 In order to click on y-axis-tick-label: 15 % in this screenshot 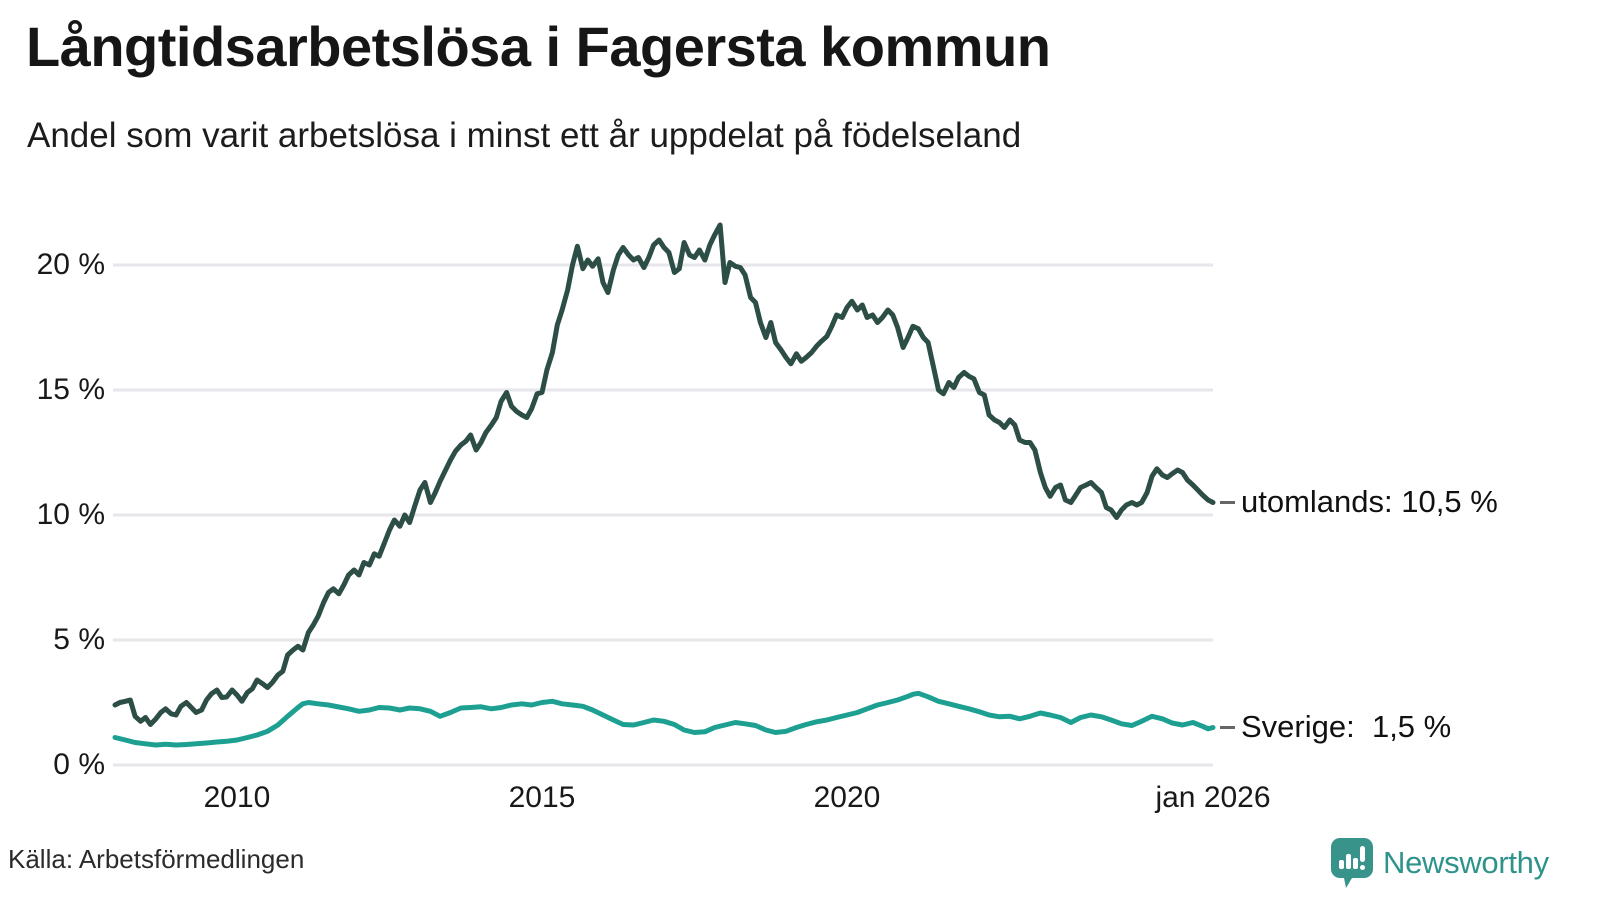, I will do `click(70, 389)`.